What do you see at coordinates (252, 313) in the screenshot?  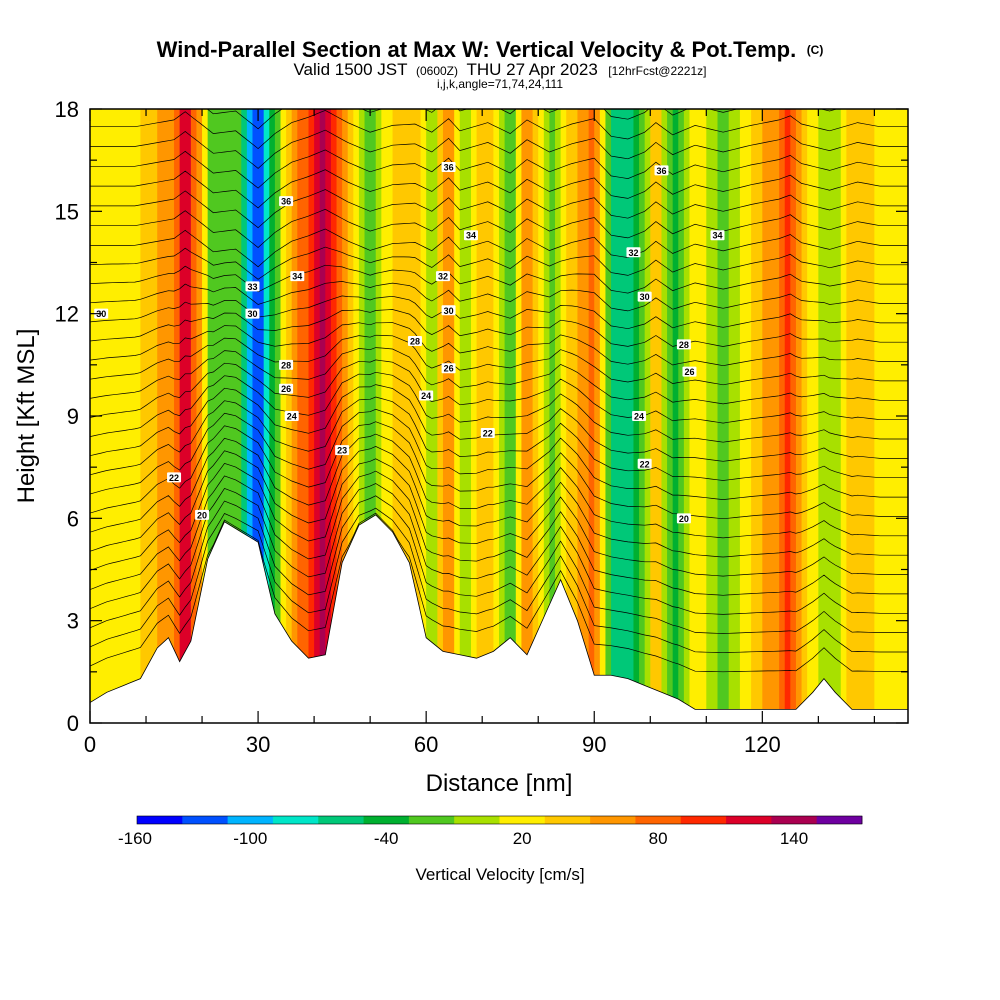 I see `contour-label: 30` at bounding box center [252, 313].